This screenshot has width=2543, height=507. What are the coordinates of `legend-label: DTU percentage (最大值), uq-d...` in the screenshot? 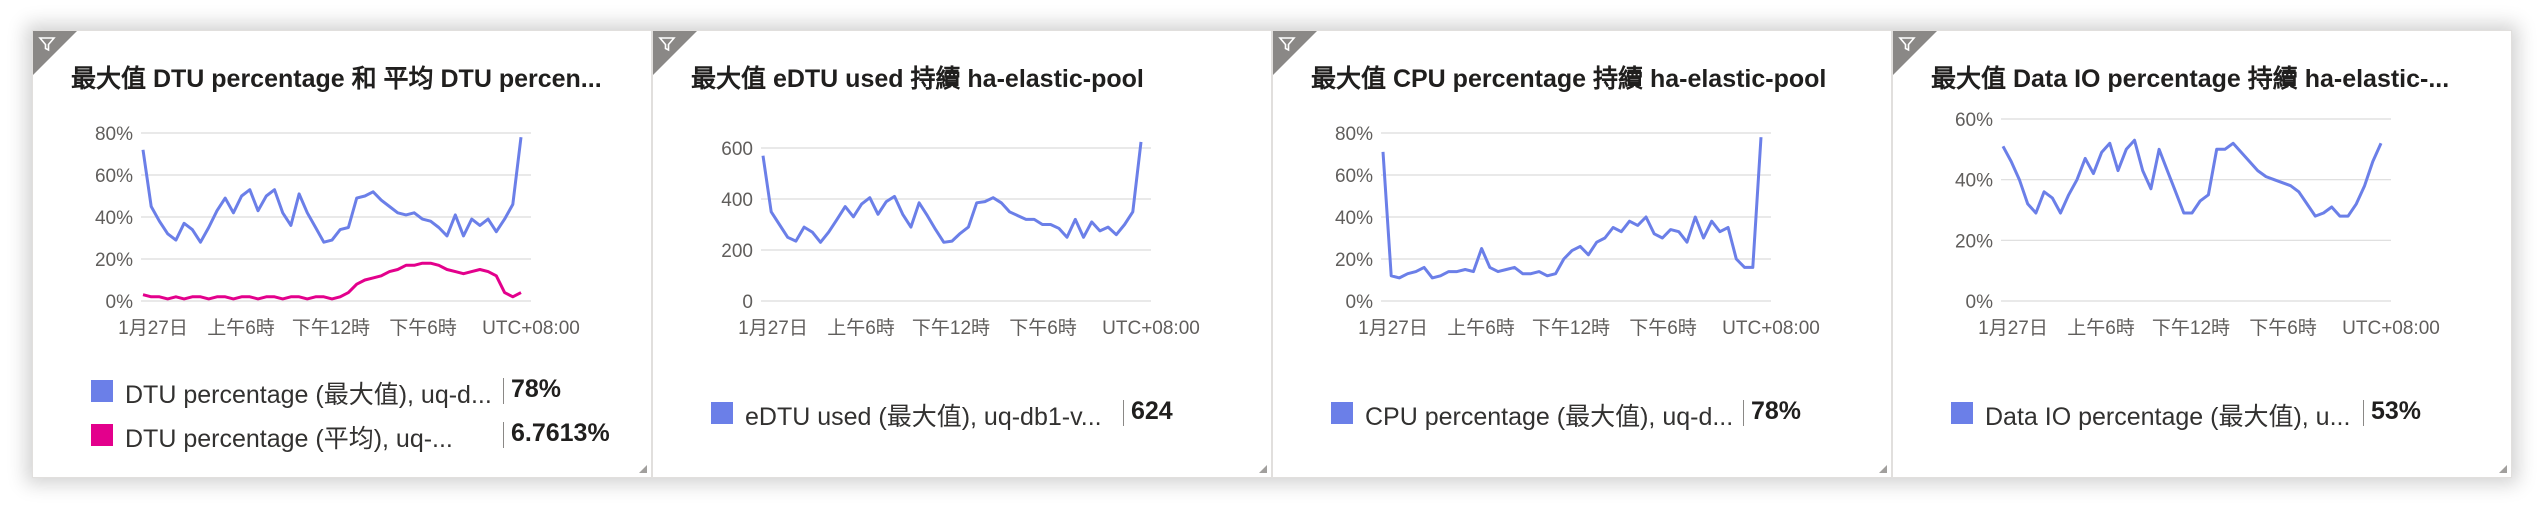 It's located at (308, 395).